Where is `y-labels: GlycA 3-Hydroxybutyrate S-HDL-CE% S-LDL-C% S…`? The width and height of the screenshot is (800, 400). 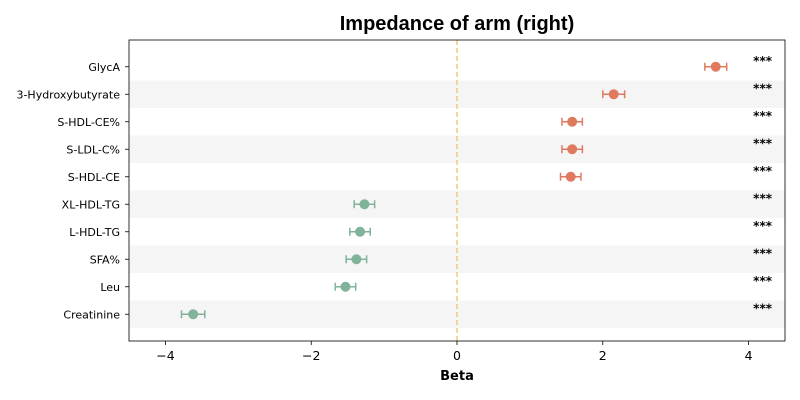 y-labels: GlycA 3-Hydroxybutyrate S-HDL-CE% S-LDL-C% S… is located at coordinates (72, 191).